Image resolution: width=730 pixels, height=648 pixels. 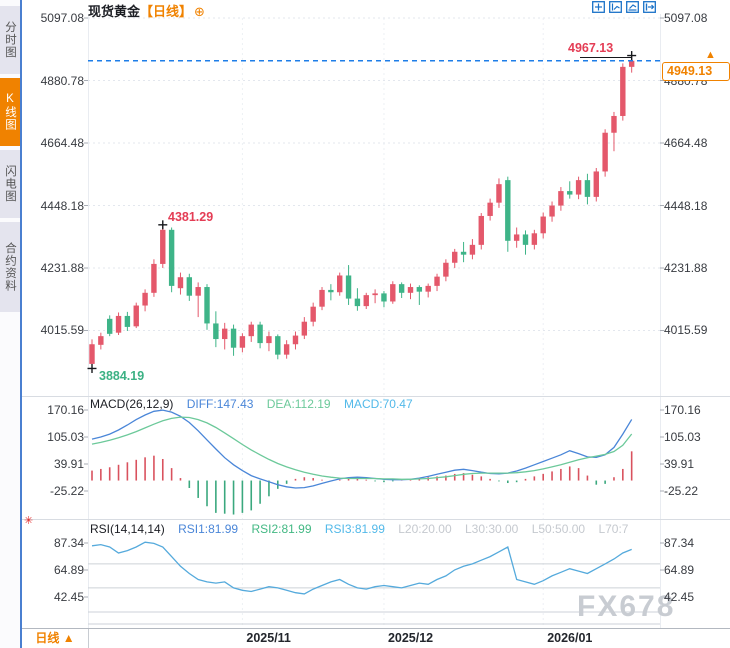 What do you see at coordinates (613, 529) in the screenshot?
I see `rsi-l70-value: L70:7` at bounding box center [613, 529].